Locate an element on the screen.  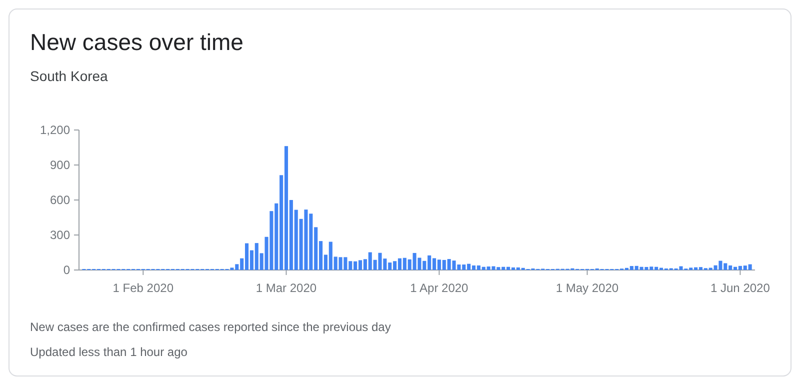
y-tick-label: 0 is located at coordinates (66, 270).